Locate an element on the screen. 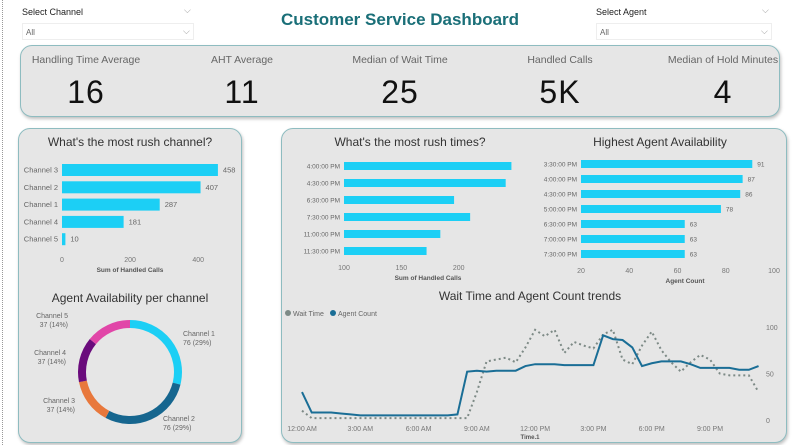  x-tick-label: 150 is located at coordinates (401, 268).